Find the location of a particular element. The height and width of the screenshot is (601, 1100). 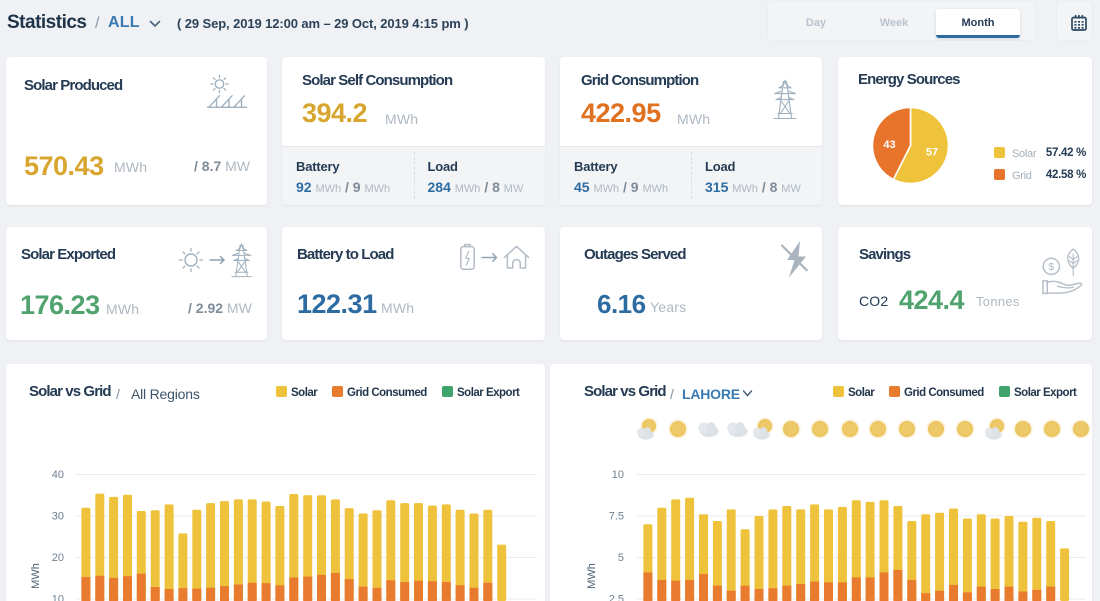

svg-text: 43 is located at coordinates (889, 145).